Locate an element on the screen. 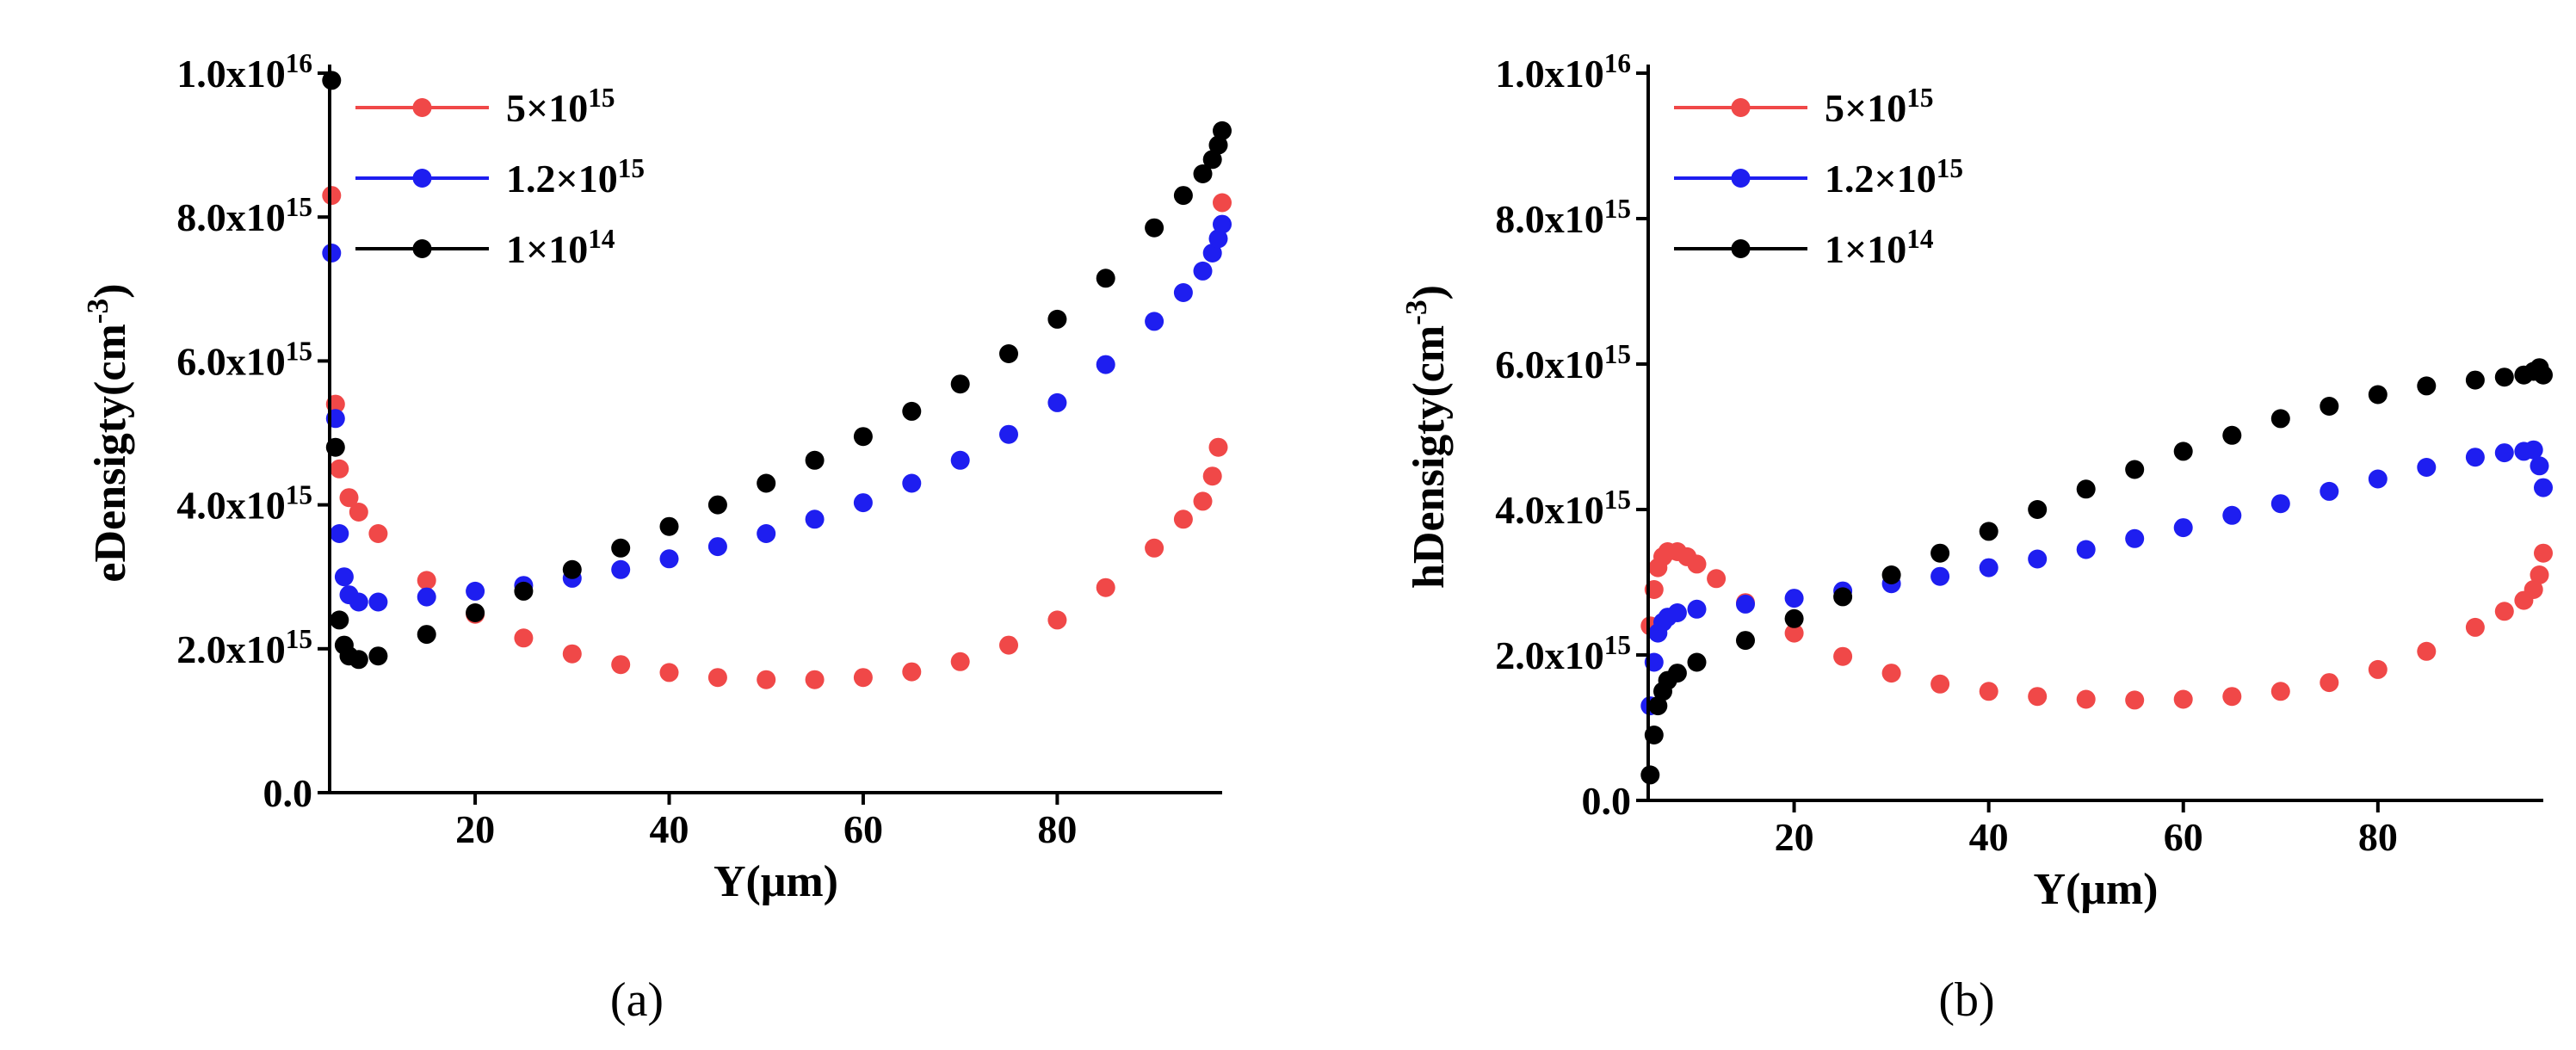  legend-label: 1.2×10¹⁵ is located at coordinates (1894, 177).